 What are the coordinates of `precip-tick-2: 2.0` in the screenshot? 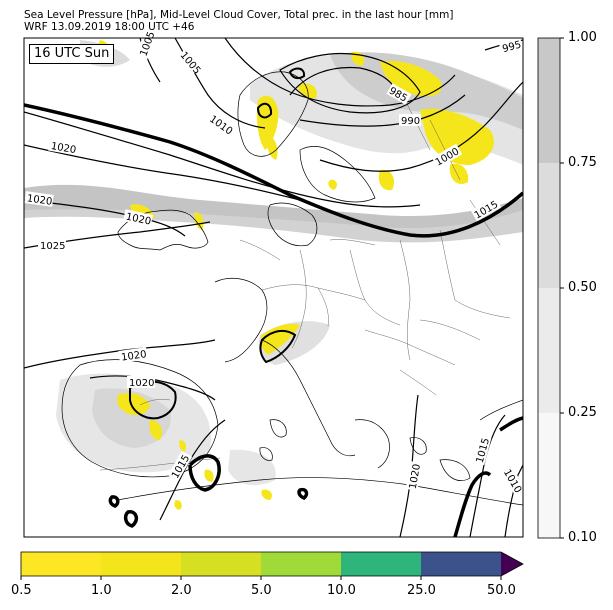 It's located at (181, 590).